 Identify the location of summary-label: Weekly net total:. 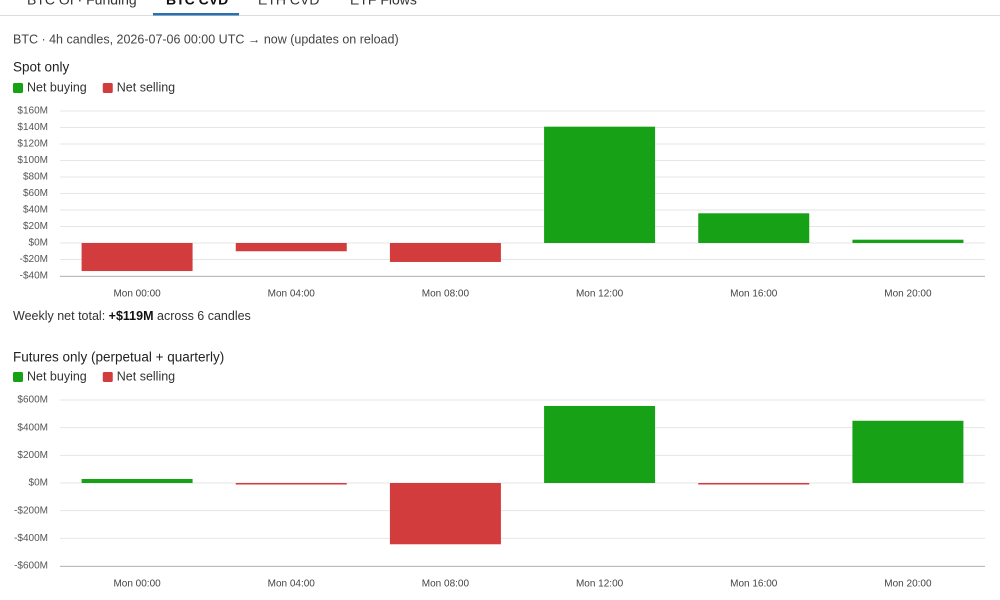
(59, 316).